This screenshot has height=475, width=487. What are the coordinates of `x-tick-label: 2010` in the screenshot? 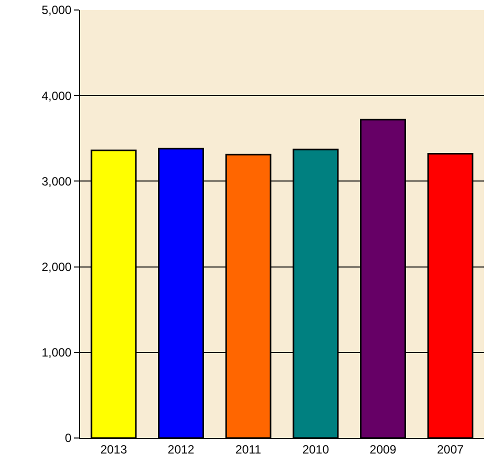 It's located at (316, 449).